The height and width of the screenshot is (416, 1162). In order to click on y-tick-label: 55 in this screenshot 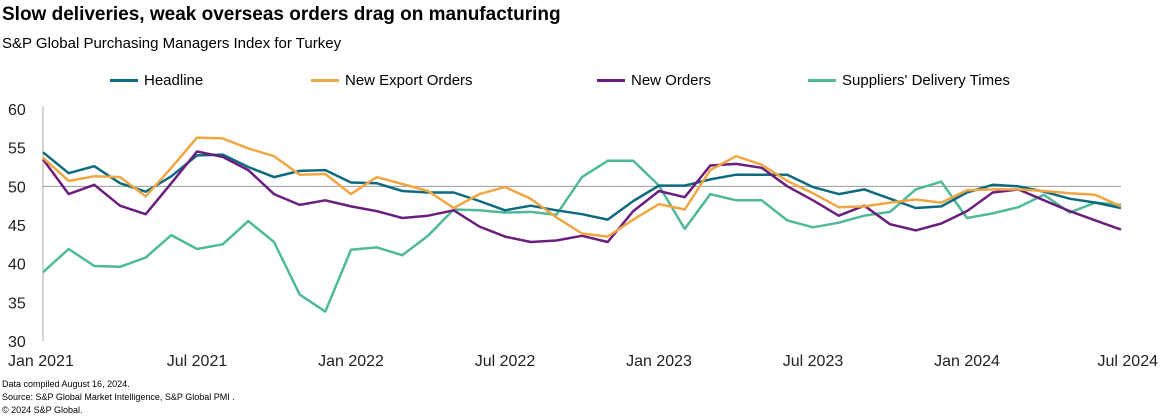, I will do `click(17, 149)`.